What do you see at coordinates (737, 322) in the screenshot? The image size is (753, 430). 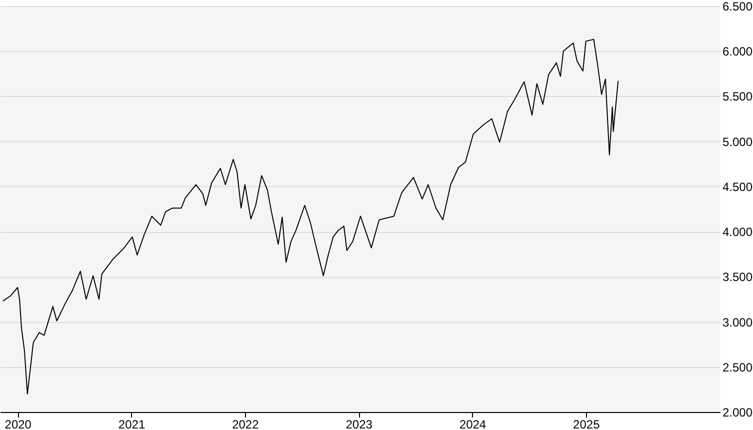 I see `y-tick-label: 3.000` at bounding box center [737, 322].